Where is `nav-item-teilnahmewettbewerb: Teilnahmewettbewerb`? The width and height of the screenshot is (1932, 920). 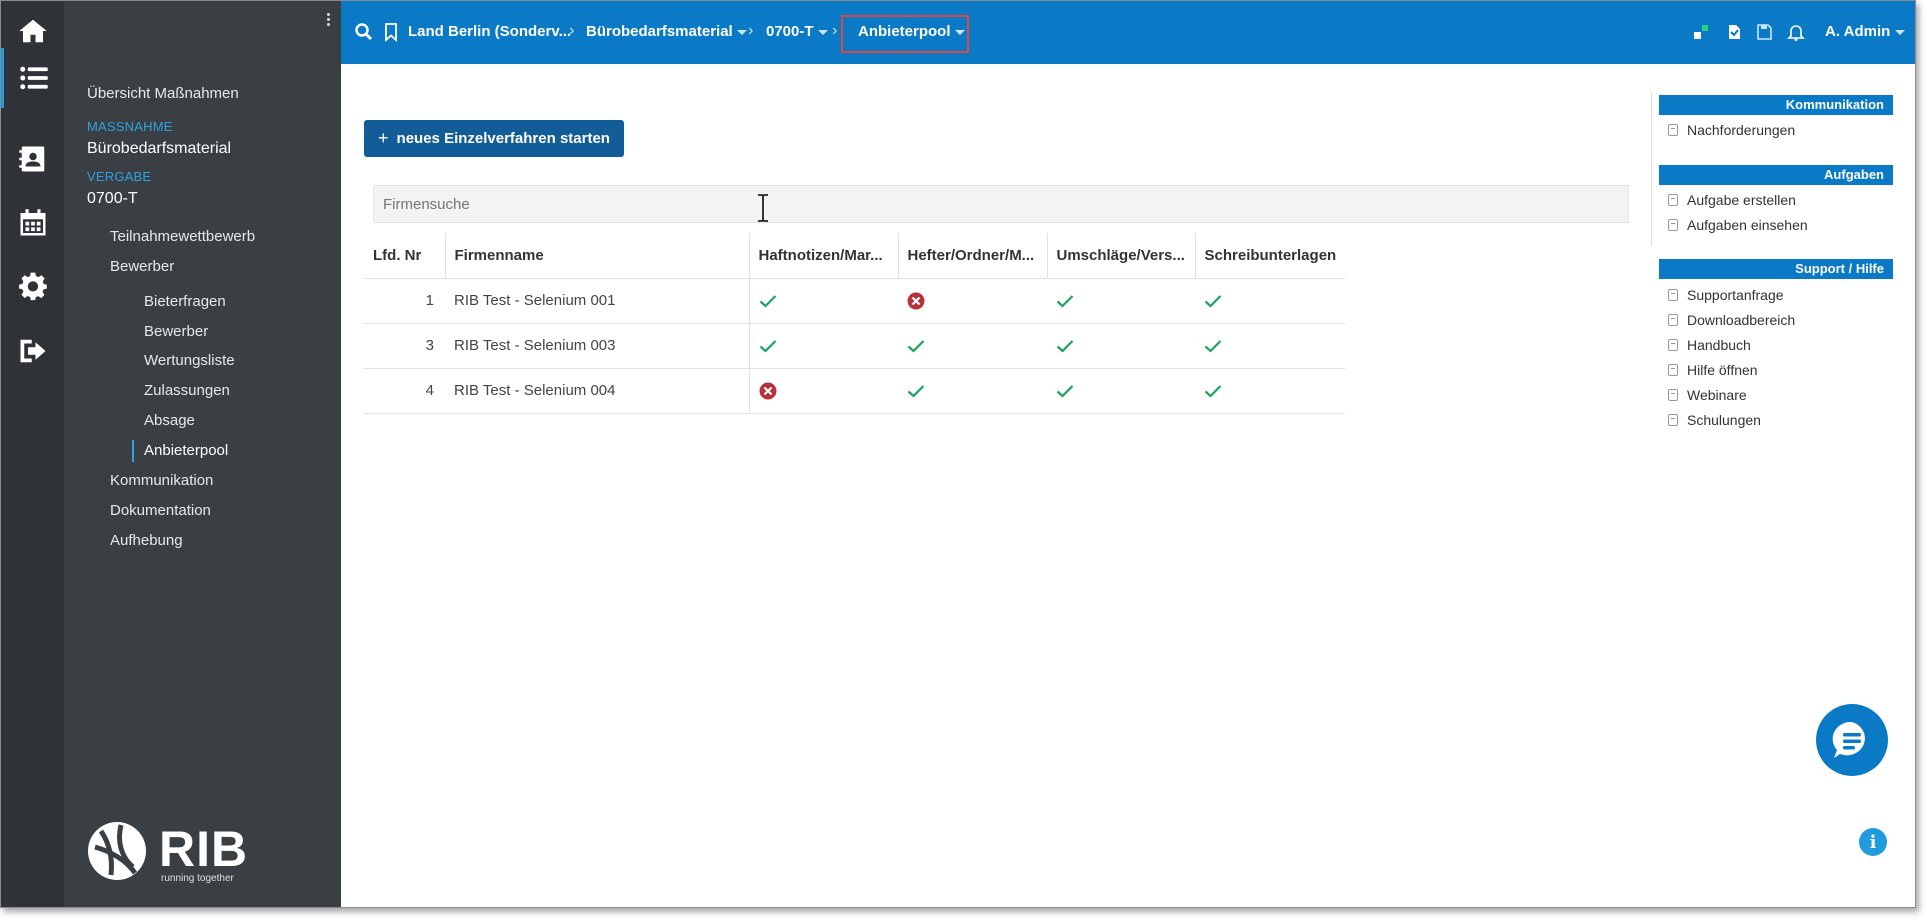
nav-item-teilnahmewettbewerb: Teilnahmewettbewerb is located at coordinates (183, 236).